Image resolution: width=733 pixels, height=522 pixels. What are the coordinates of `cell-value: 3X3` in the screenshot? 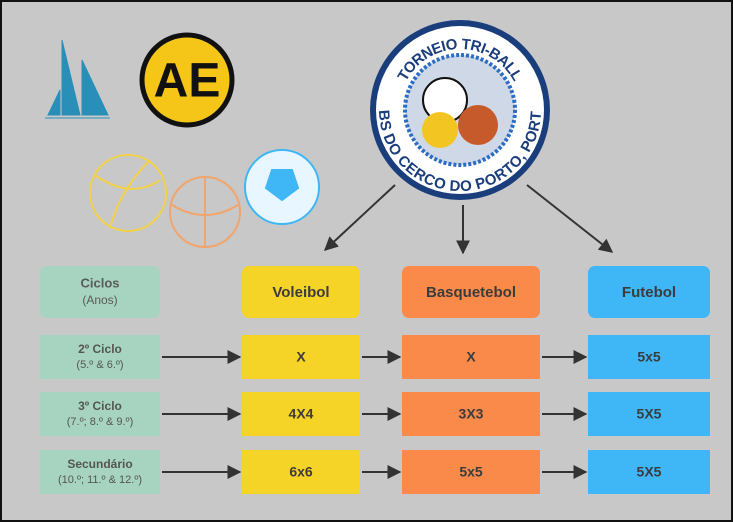 It's located at (471, 414).